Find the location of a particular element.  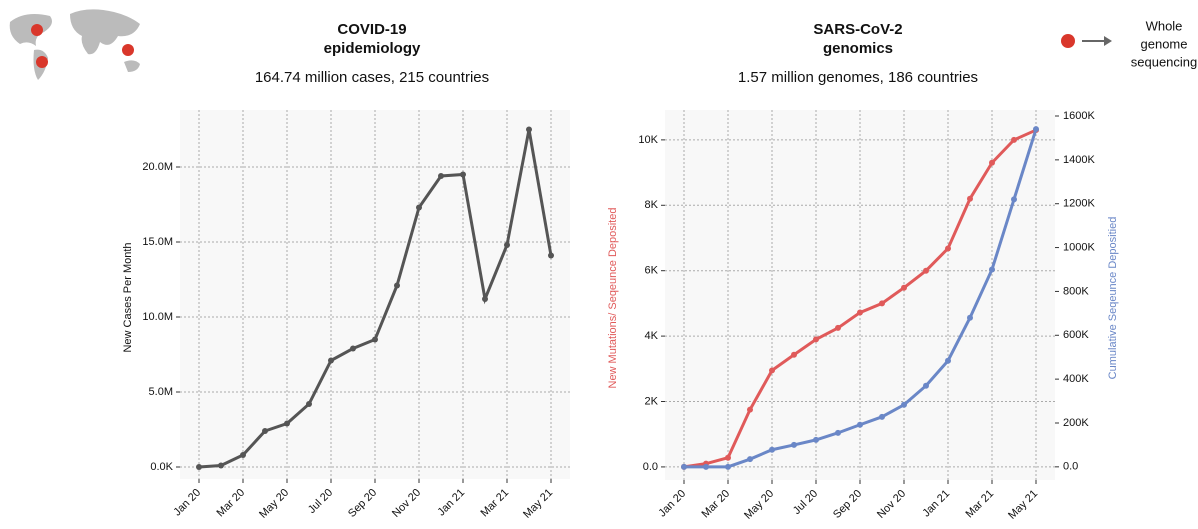

y-axis-label: New Mutations/ Seqeunce Deposited is located at coordinates (613, 298).